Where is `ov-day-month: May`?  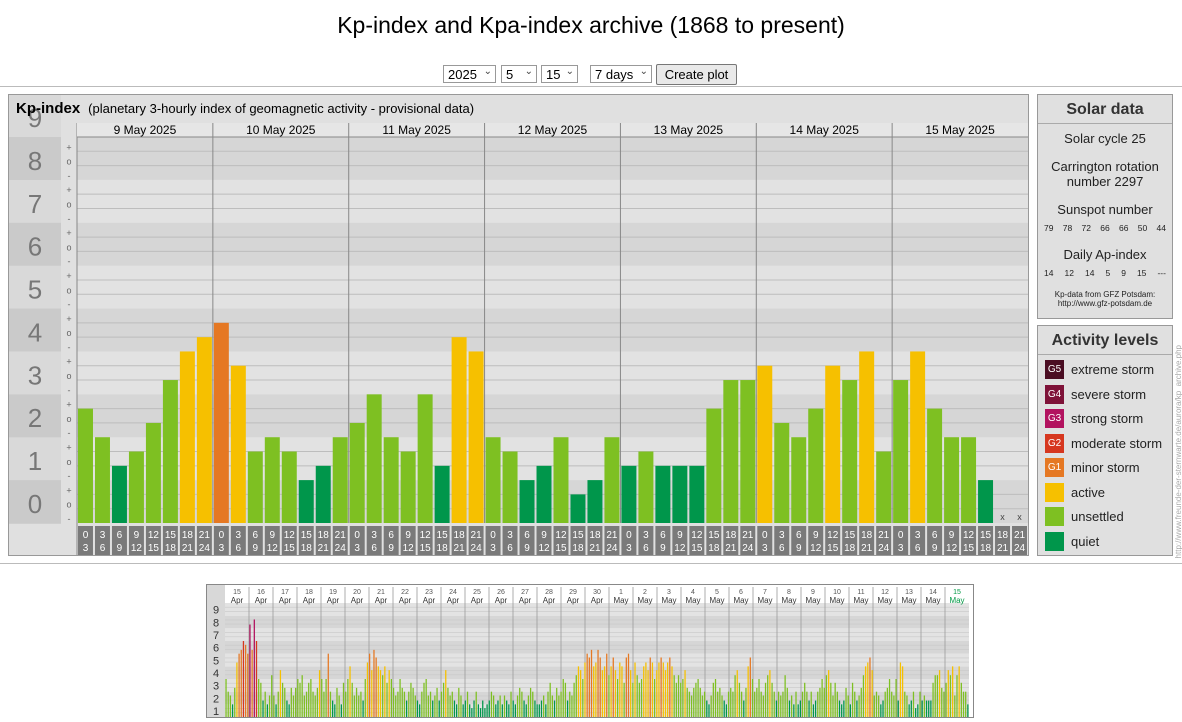 ov-day-month: May is located at coordinates (644, 600).